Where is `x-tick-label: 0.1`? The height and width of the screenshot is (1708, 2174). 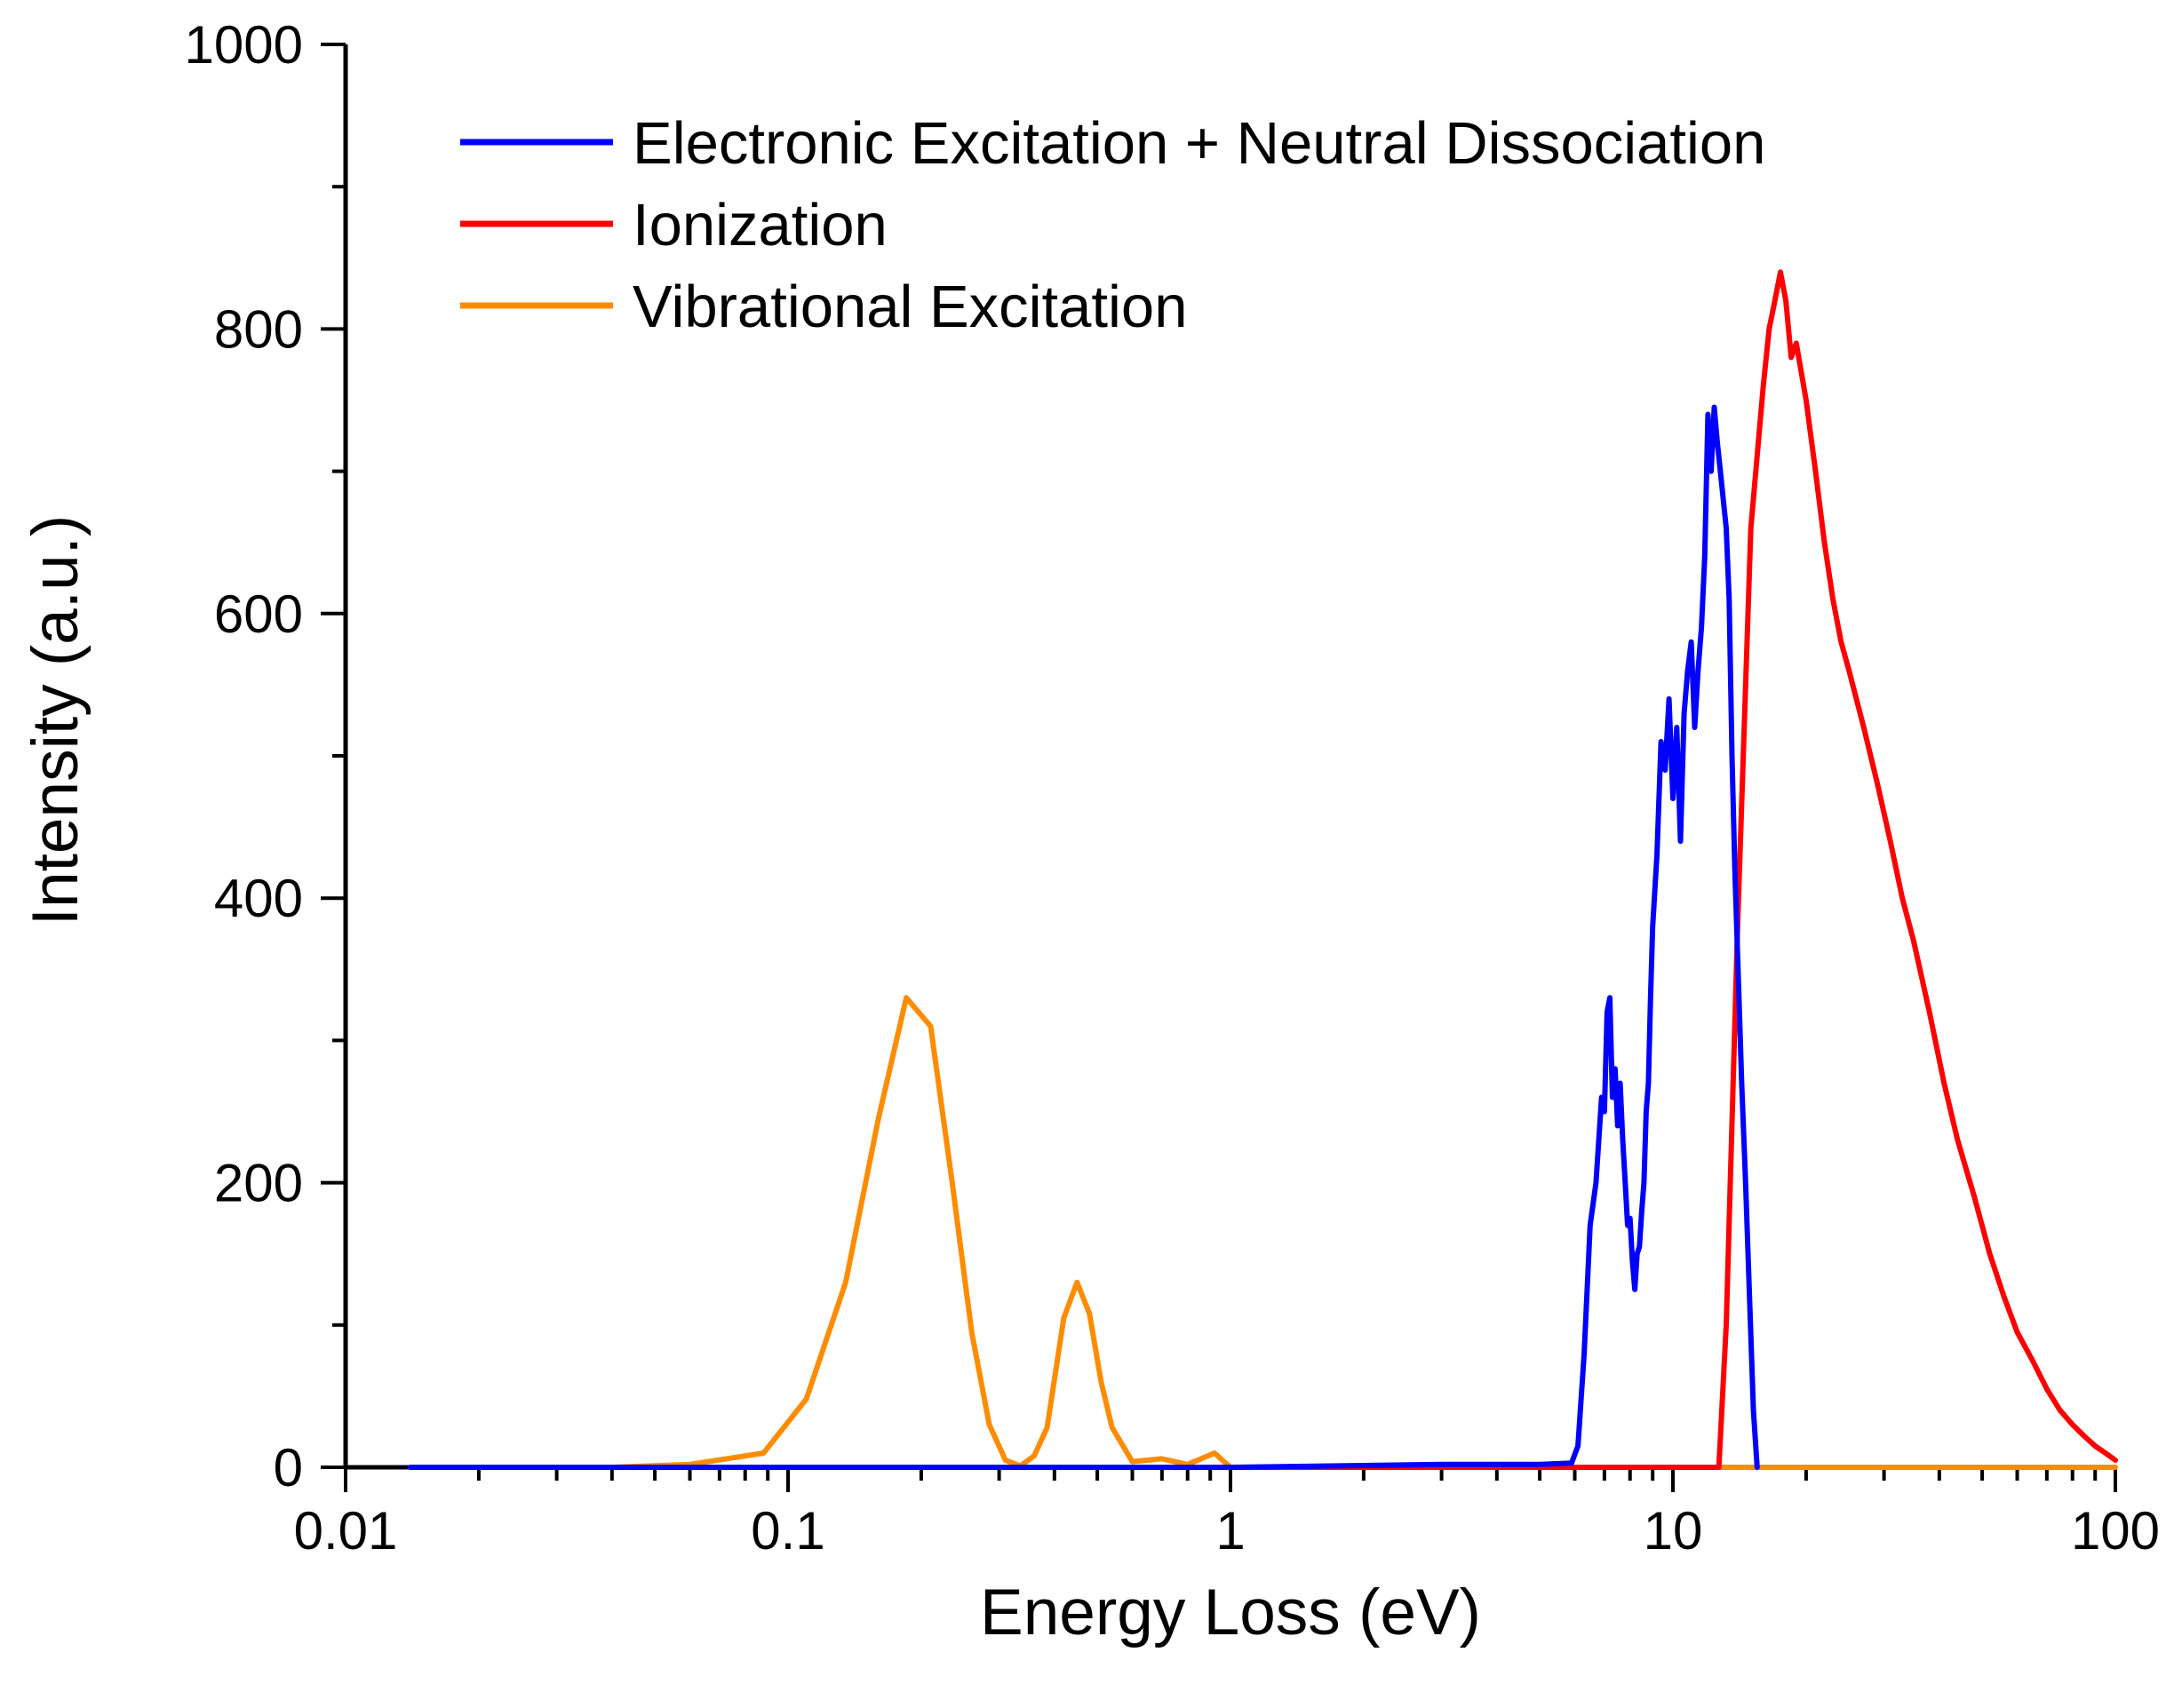
x-tick-label: 0.1 is located at coordinates (788, 1531).